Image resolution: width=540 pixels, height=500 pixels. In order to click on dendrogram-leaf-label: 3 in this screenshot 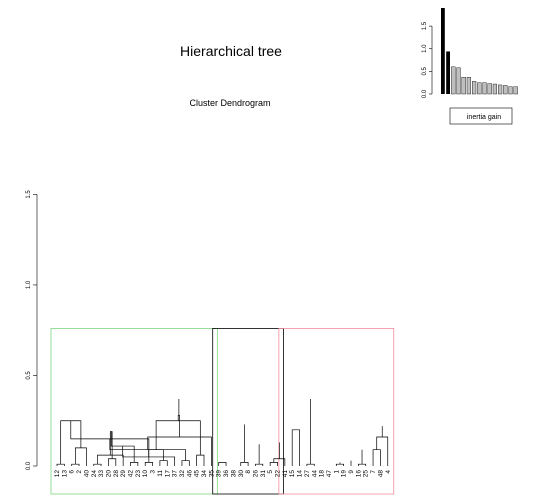, I will do `click(153, 472)`.